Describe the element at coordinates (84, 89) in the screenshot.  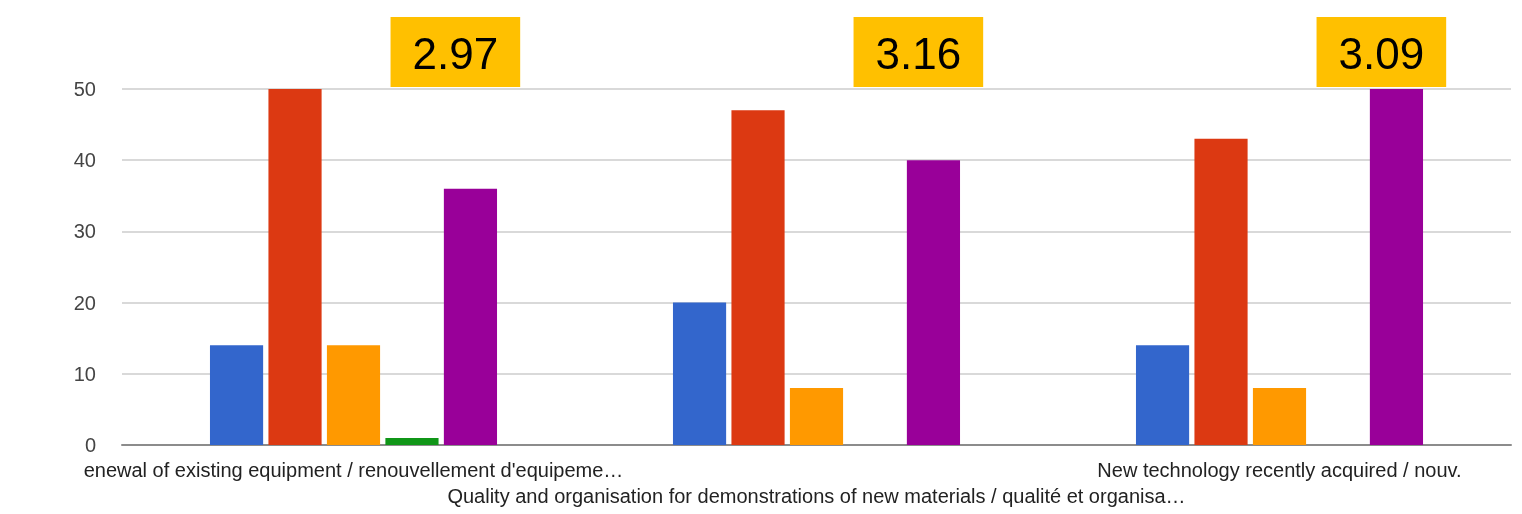
I see `y-tick-label: 50` at that location.